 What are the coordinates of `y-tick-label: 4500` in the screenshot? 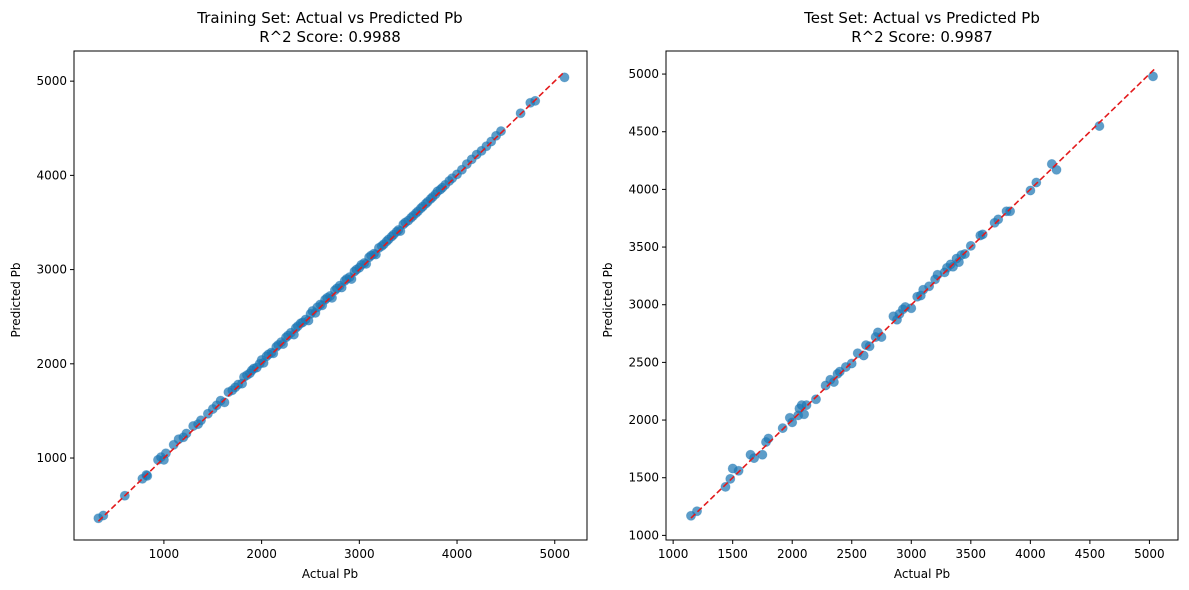 It's located at (643, 132).